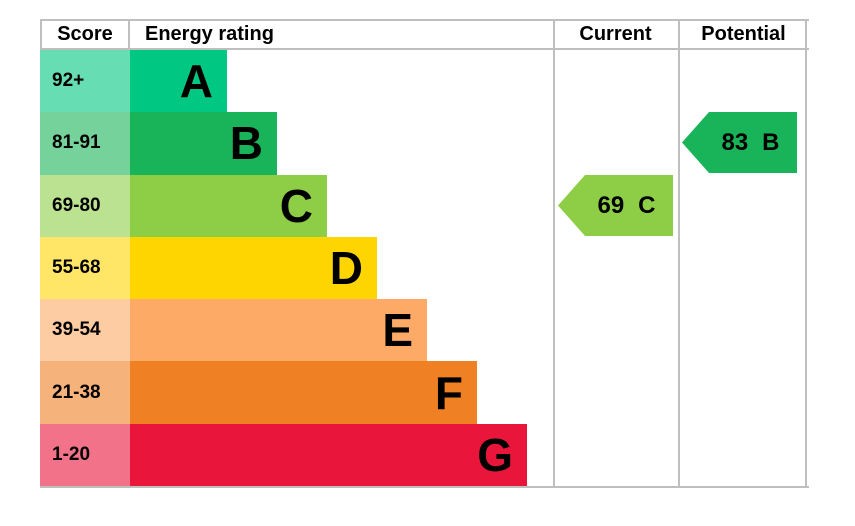  I want to click on table-right-border, so click(806, 253).